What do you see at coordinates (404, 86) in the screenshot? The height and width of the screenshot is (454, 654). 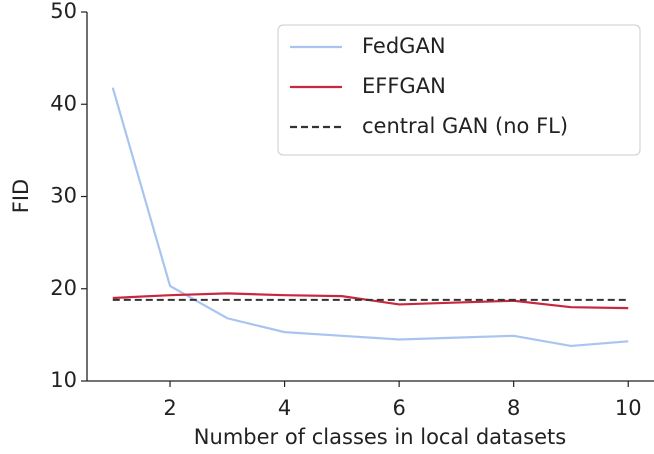 I see `legend-label: EFFGAN` at bounding box center [404, 86].